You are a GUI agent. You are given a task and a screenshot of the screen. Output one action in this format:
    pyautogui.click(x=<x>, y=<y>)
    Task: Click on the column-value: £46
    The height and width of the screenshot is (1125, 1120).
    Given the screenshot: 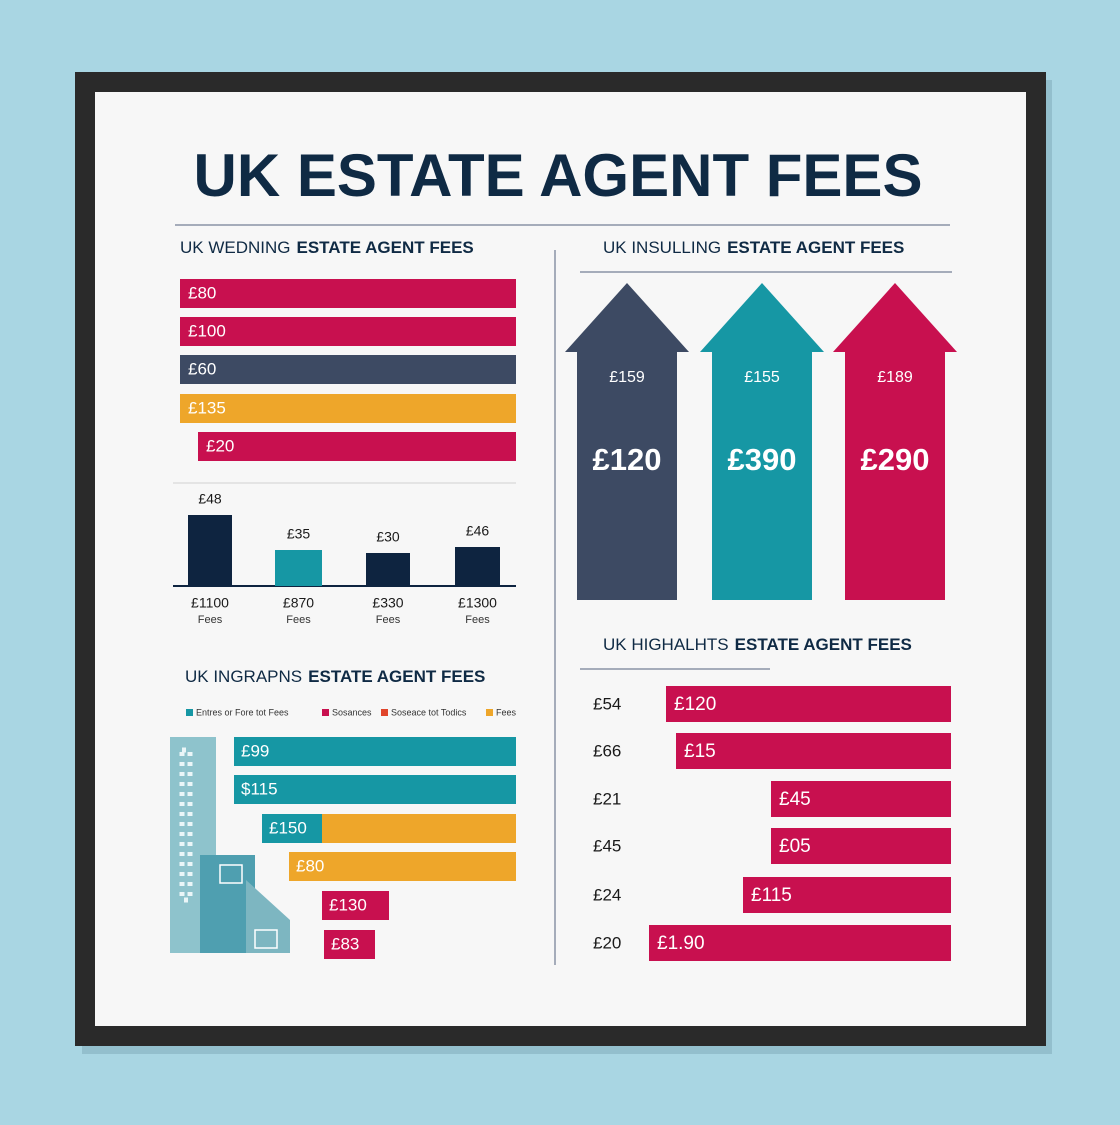 What is the action you would take?
    pyautogui.click(x=478, y=531)
    